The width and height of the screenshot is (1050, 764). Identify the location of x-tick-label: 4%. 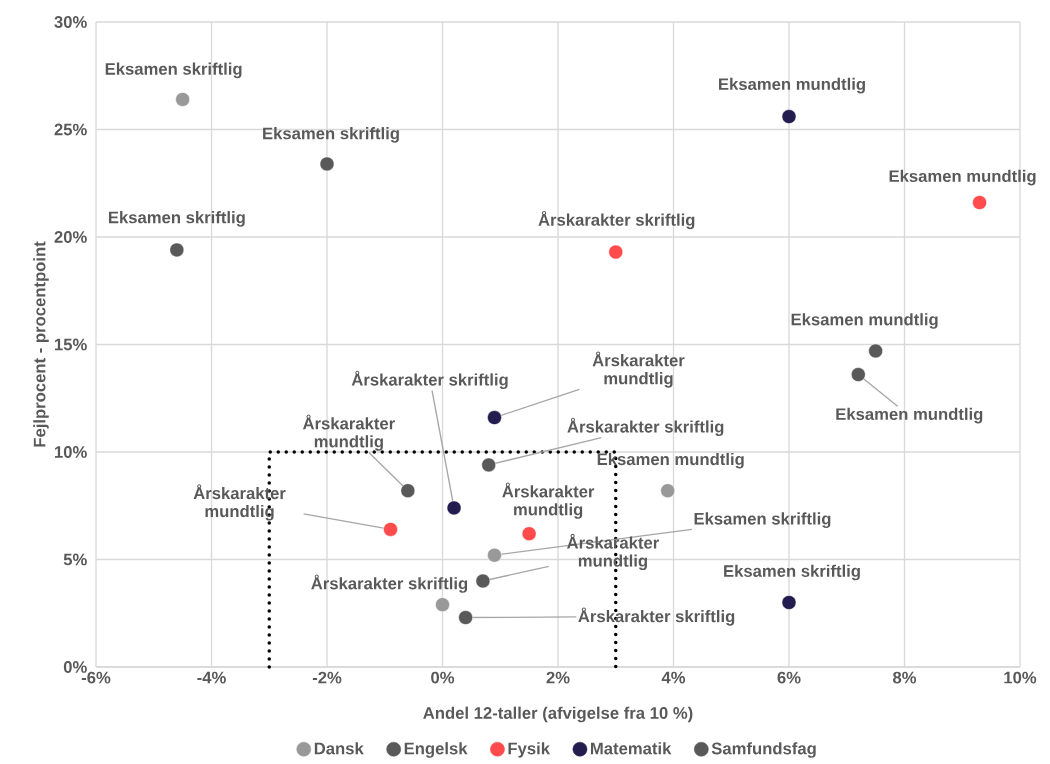
(673, 677).